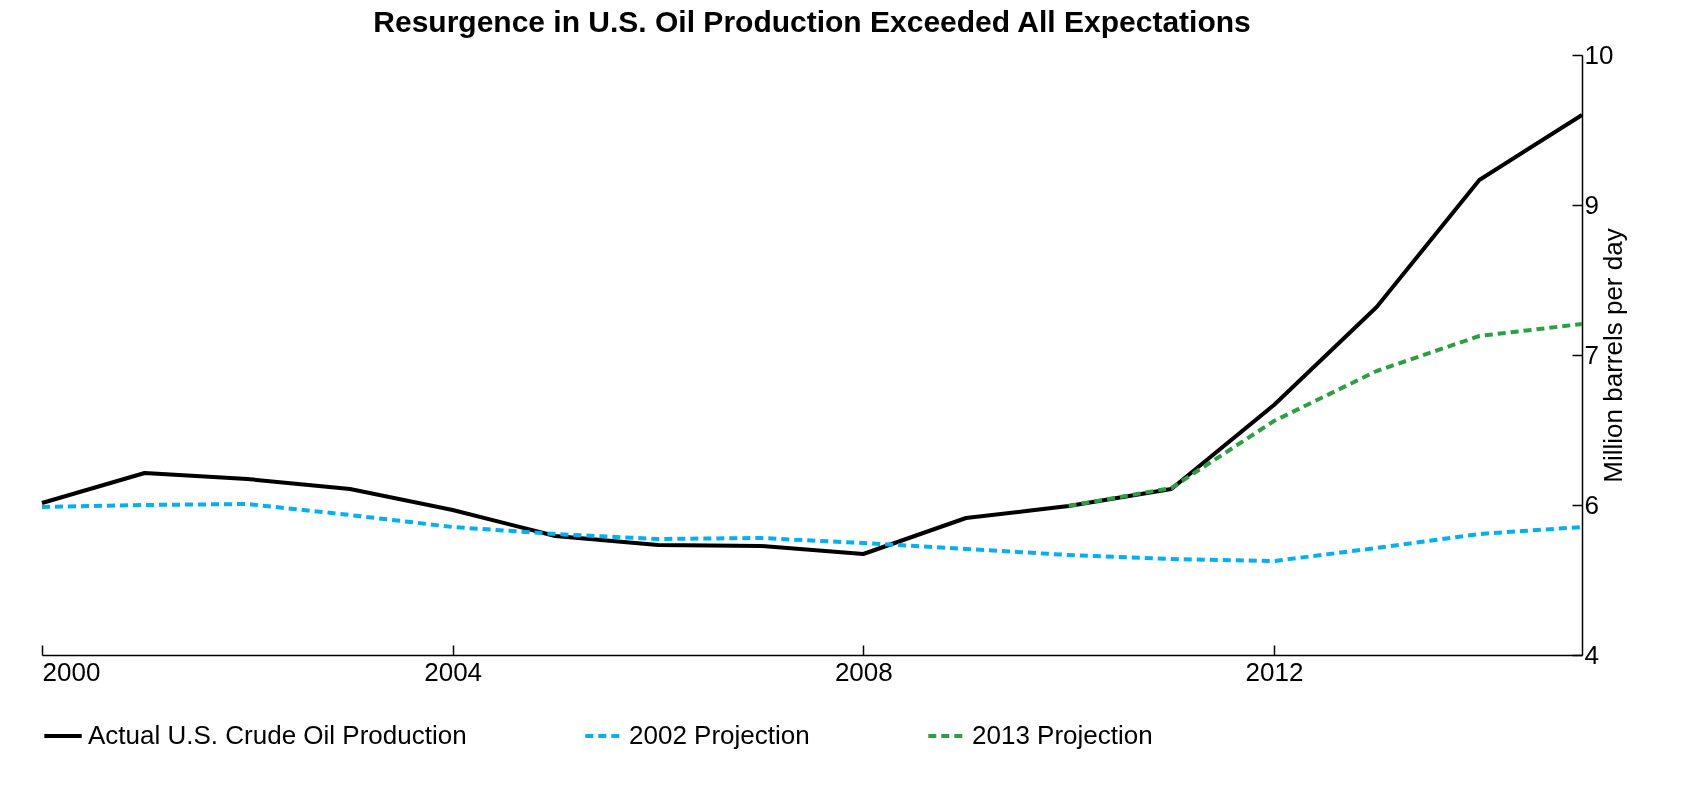 This screenshot has width=1704, height=796. Describe the element at coordinates (1274, 671) in the screenshot. I see `x-tick-label: 2012` at that location.